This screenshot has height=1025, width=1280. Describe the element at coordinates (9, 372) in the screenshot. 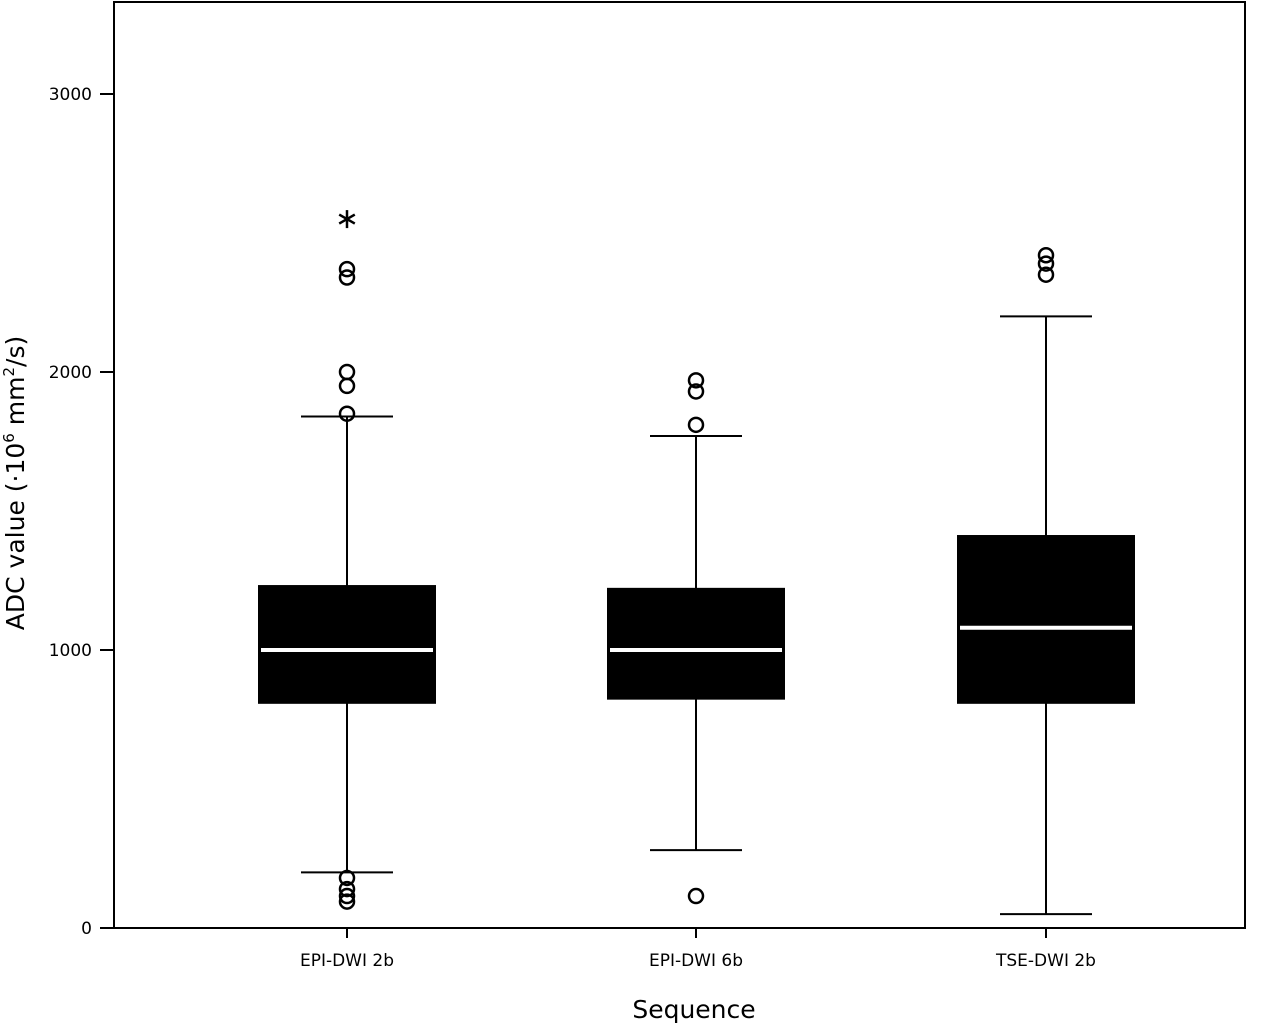

I see `y-axis-title-sup2: 2` at that location.